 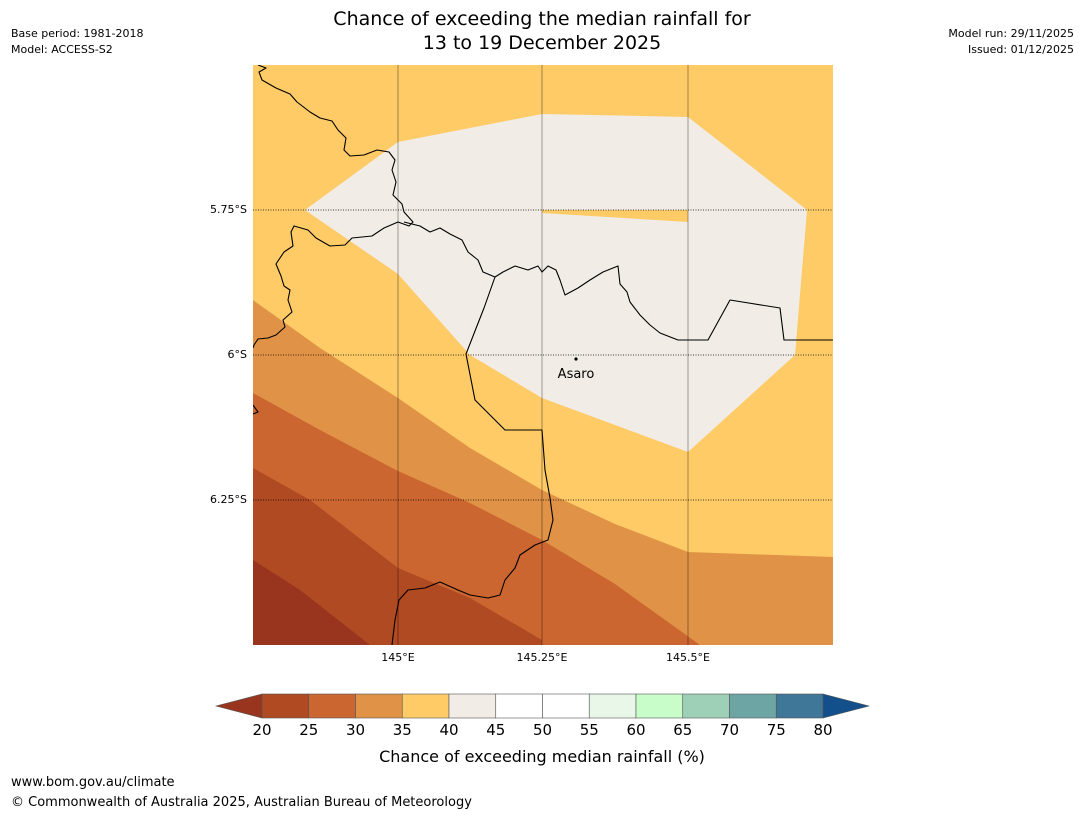 What do you see at coordinates (615, 216) in the screenshot?
I see `band-35-40-patch` at bounding box center [615, 216].